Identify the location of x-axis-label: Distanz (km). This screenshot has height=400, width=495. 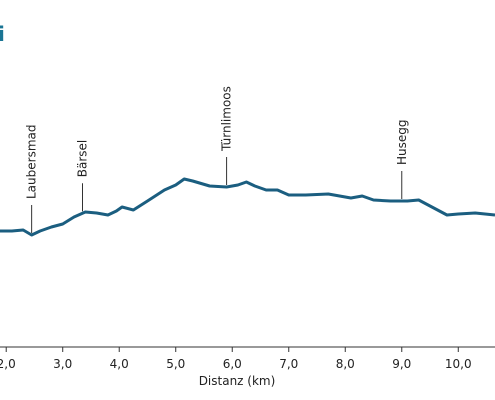
(237, 381).